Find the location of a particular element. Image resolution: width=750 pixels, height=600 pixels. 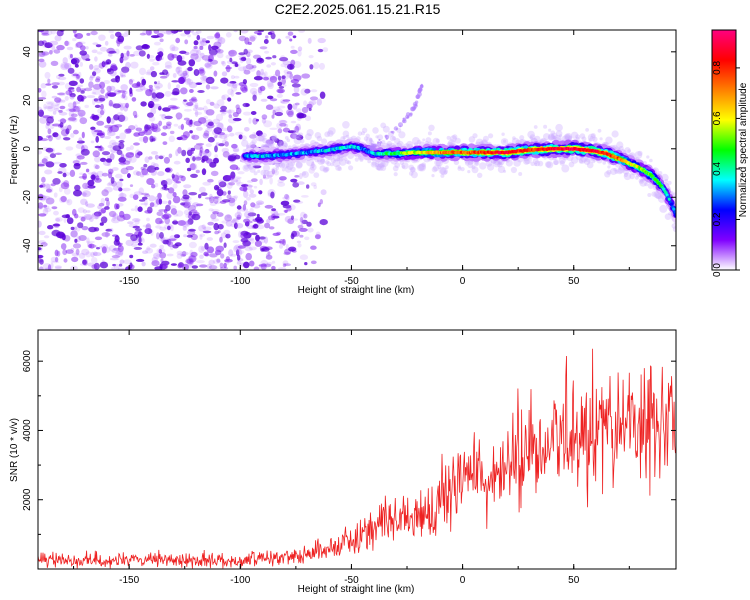

snr-y-tick-label: 6000 is located at coordinates (27, 361).